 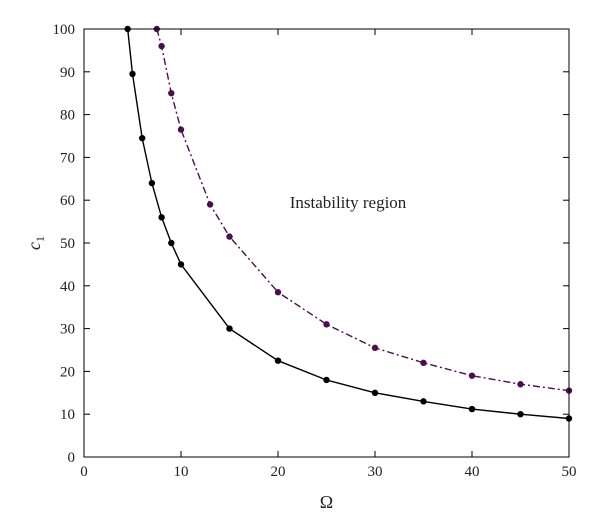 What do you see at coordinates (472, 472) in the screenshot?
I see `x-tick-label: 40` at bounding box center [472, 472].